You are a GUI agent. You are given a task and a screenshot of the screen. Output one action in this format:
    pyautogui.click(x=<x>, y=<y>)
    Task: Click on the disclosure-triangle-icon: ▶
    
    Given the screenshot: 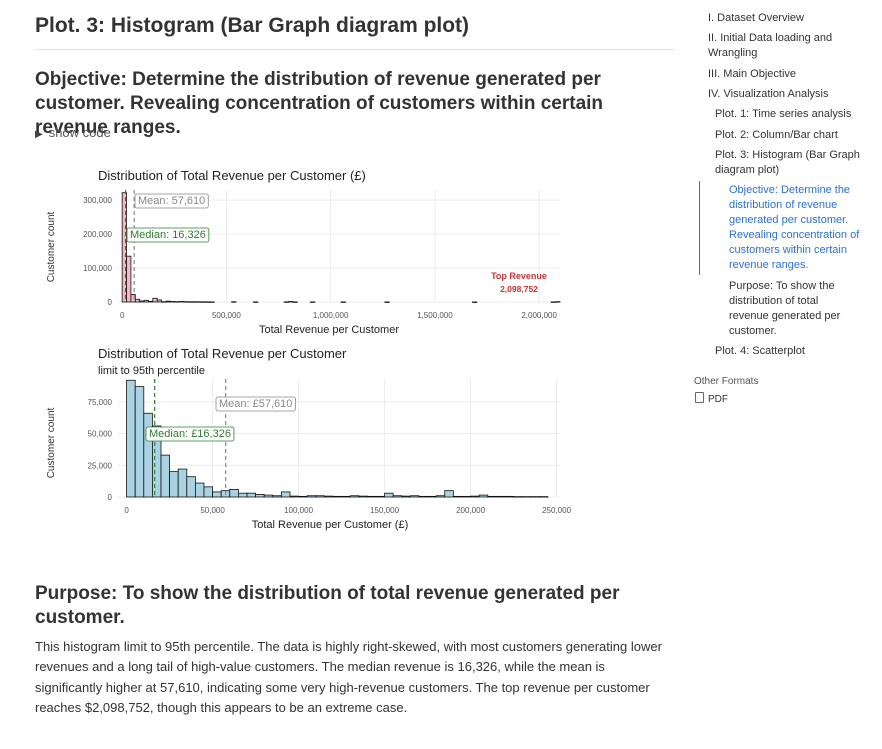 What is the action you would take?
    pyautogui.click(x=39, y=134)
    